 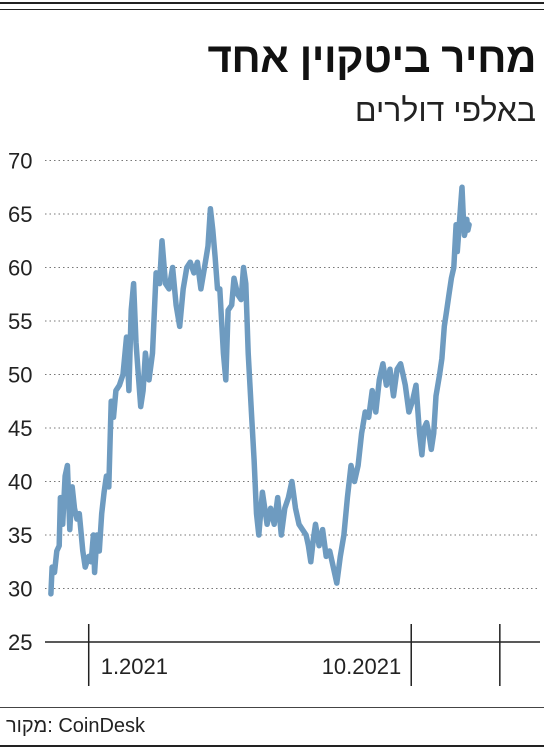 What do you see at coordinates (20, 402) in the screenshot?
I see `y-axis-ticks: 25 30 35 40 45 50 55 60 65 70` at bounding box center [20, 402].